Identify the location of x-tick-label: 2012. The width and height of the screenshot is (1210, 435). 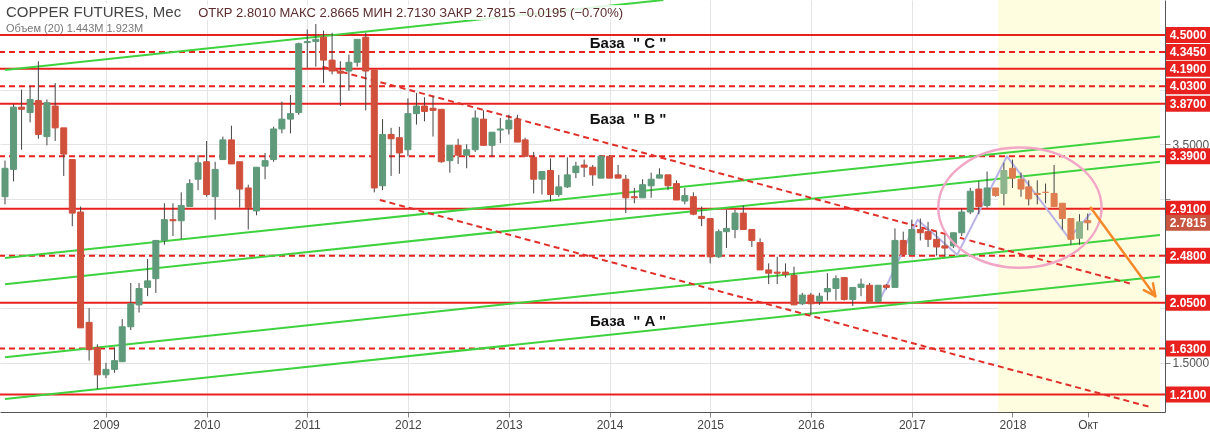
(409, 424).